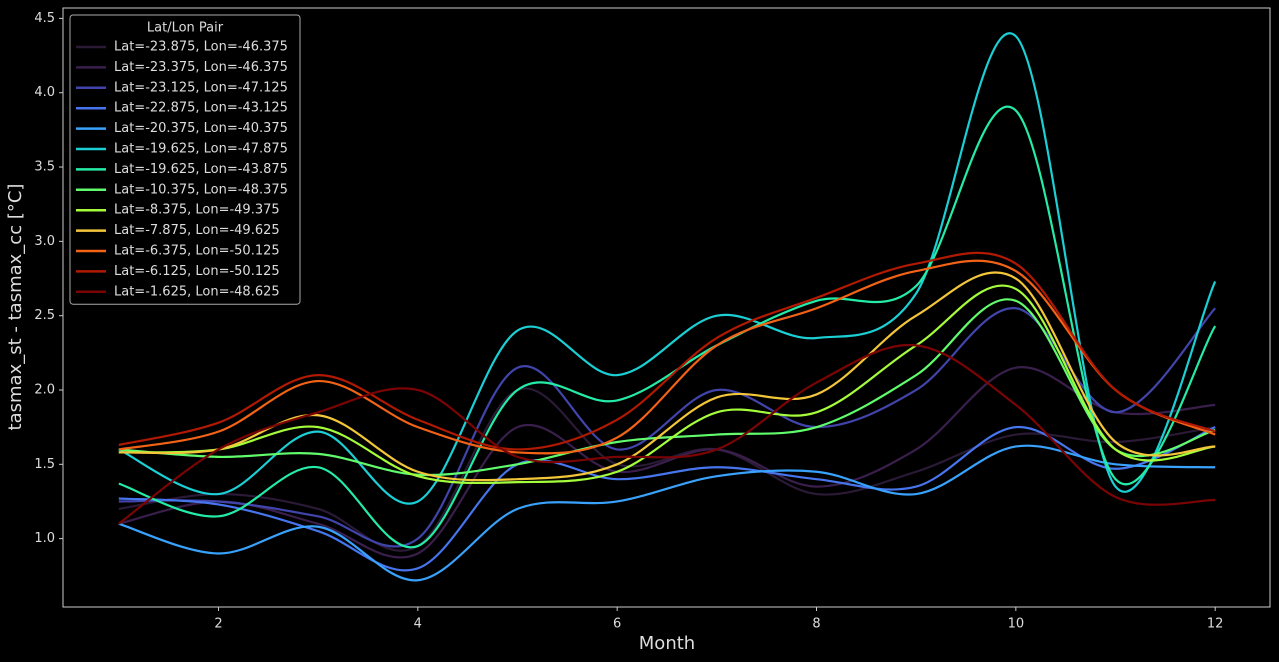  I want to click on x-axis-label: Month, so click(667, 643).